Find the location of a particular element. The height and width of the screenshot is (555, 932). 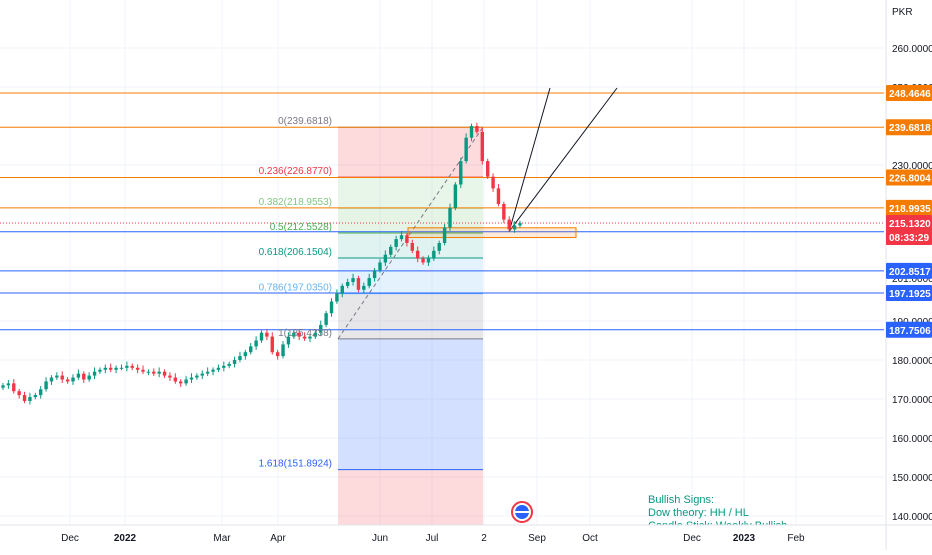

price-tag: 218.9935 is located at coordinates (909, 207).